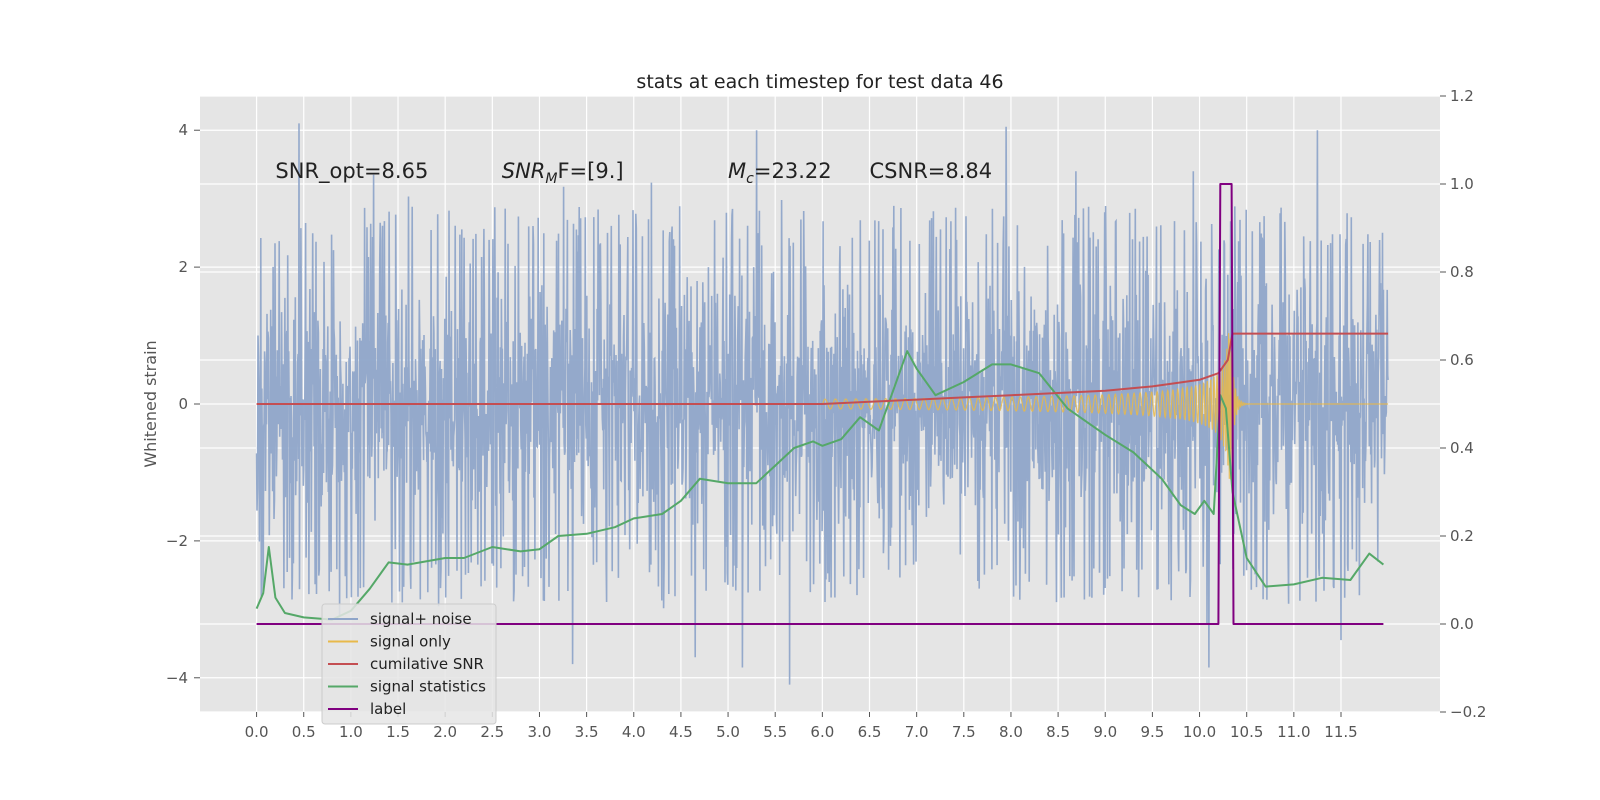 The width and height of the screenshot is (1600, 800). I want to click on annotation-subscript: M, so click(551, 179).